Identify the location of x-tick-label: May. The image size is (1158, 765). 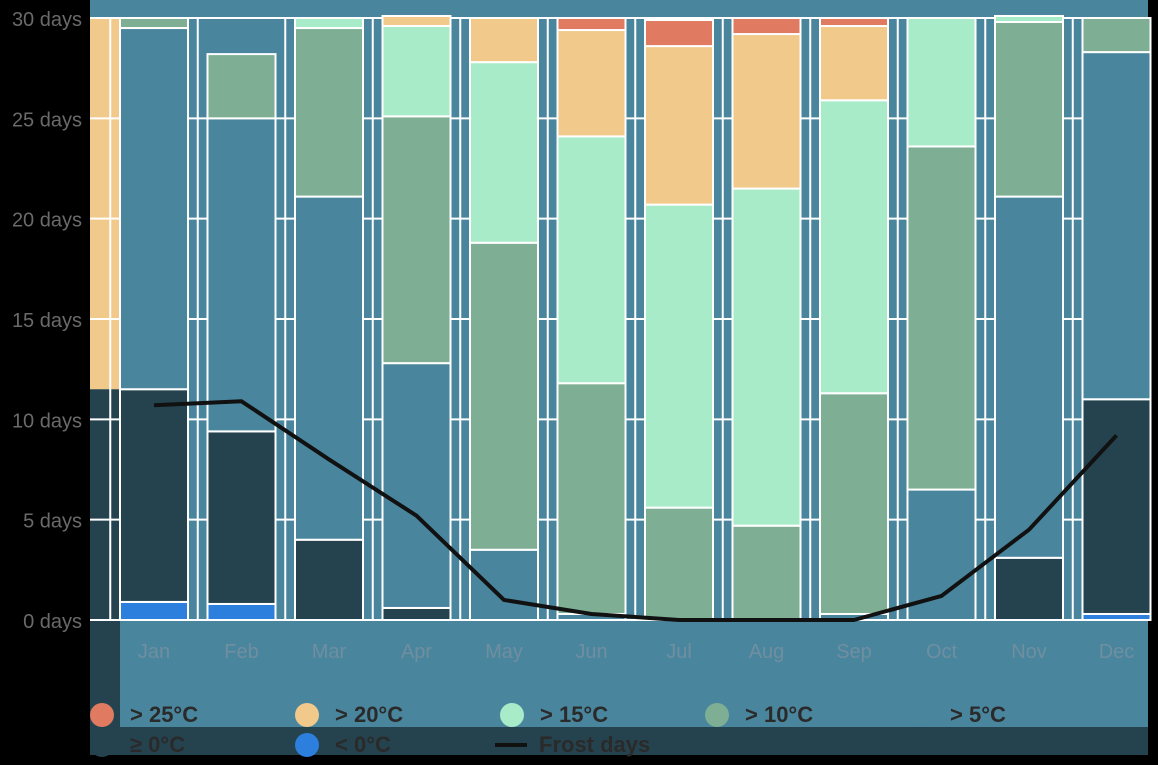
(504, 652).